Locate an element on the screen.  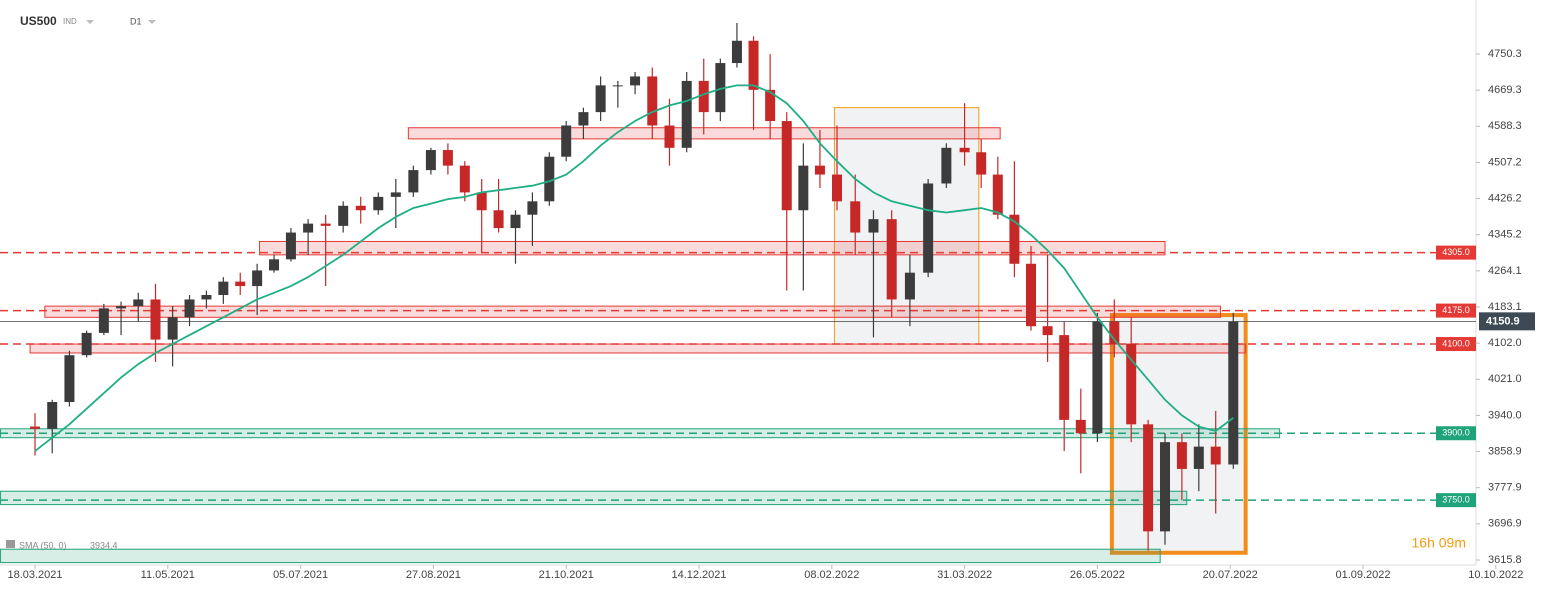
level-label: 3750.0 is located at coordinates (1456, 500).